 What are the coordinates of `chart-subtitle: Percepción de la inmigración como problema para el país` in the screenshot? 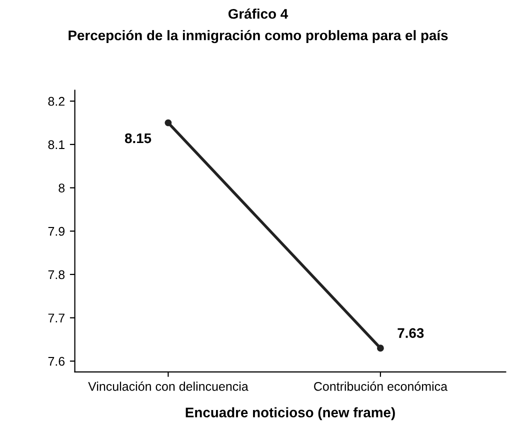 It's located at (258, 37).